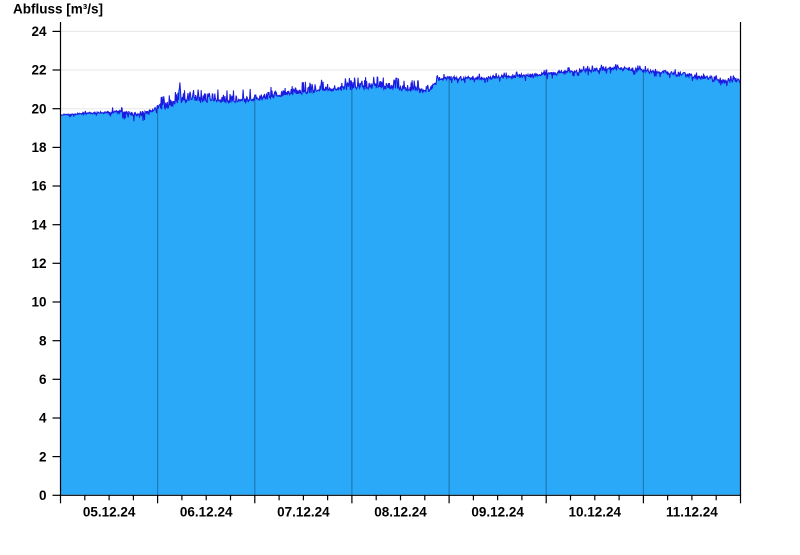  Describe the element at coordinates (43, 418) in the screenshot. I see `svg-text: 4` at that location.